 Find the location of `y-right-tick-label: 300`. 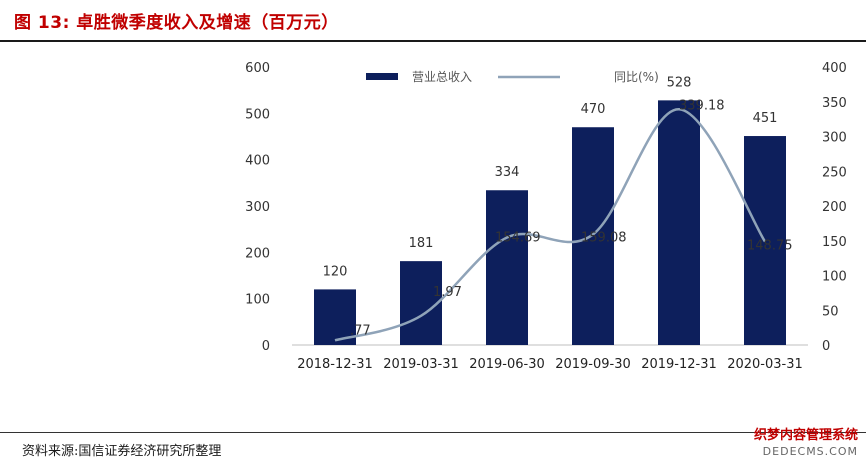

y-right-tick-label: 300 is located at coordinates (834, 138).